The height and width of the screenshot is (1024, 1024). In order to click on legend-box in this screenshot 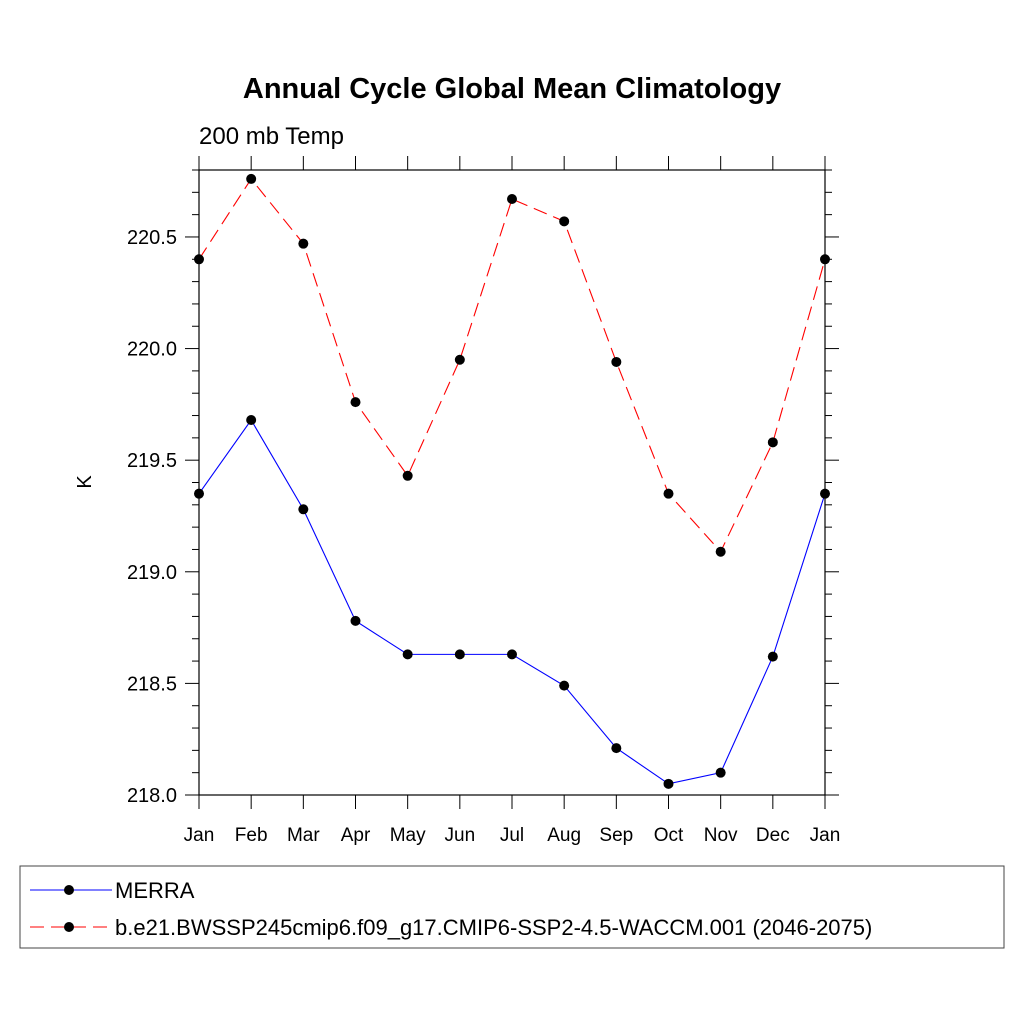, I will do `click(512, 907)`.